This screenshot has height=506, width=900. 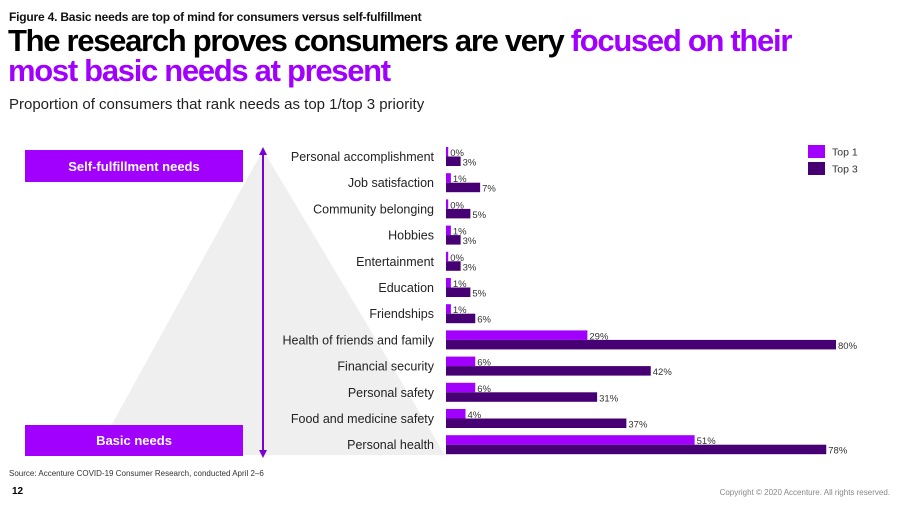 I want to click on arrow-down-icon, so click(x=263, y=454).